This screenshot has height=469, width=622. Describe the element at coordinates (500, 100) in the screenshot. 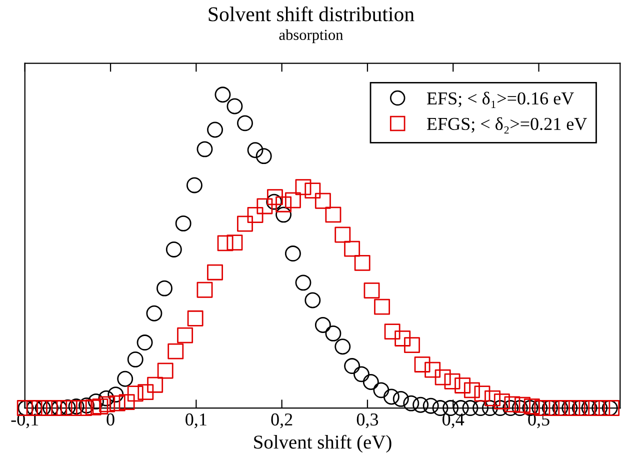

I see `legend-label: EFS; < δ₁>=0.16 eV` at that location.